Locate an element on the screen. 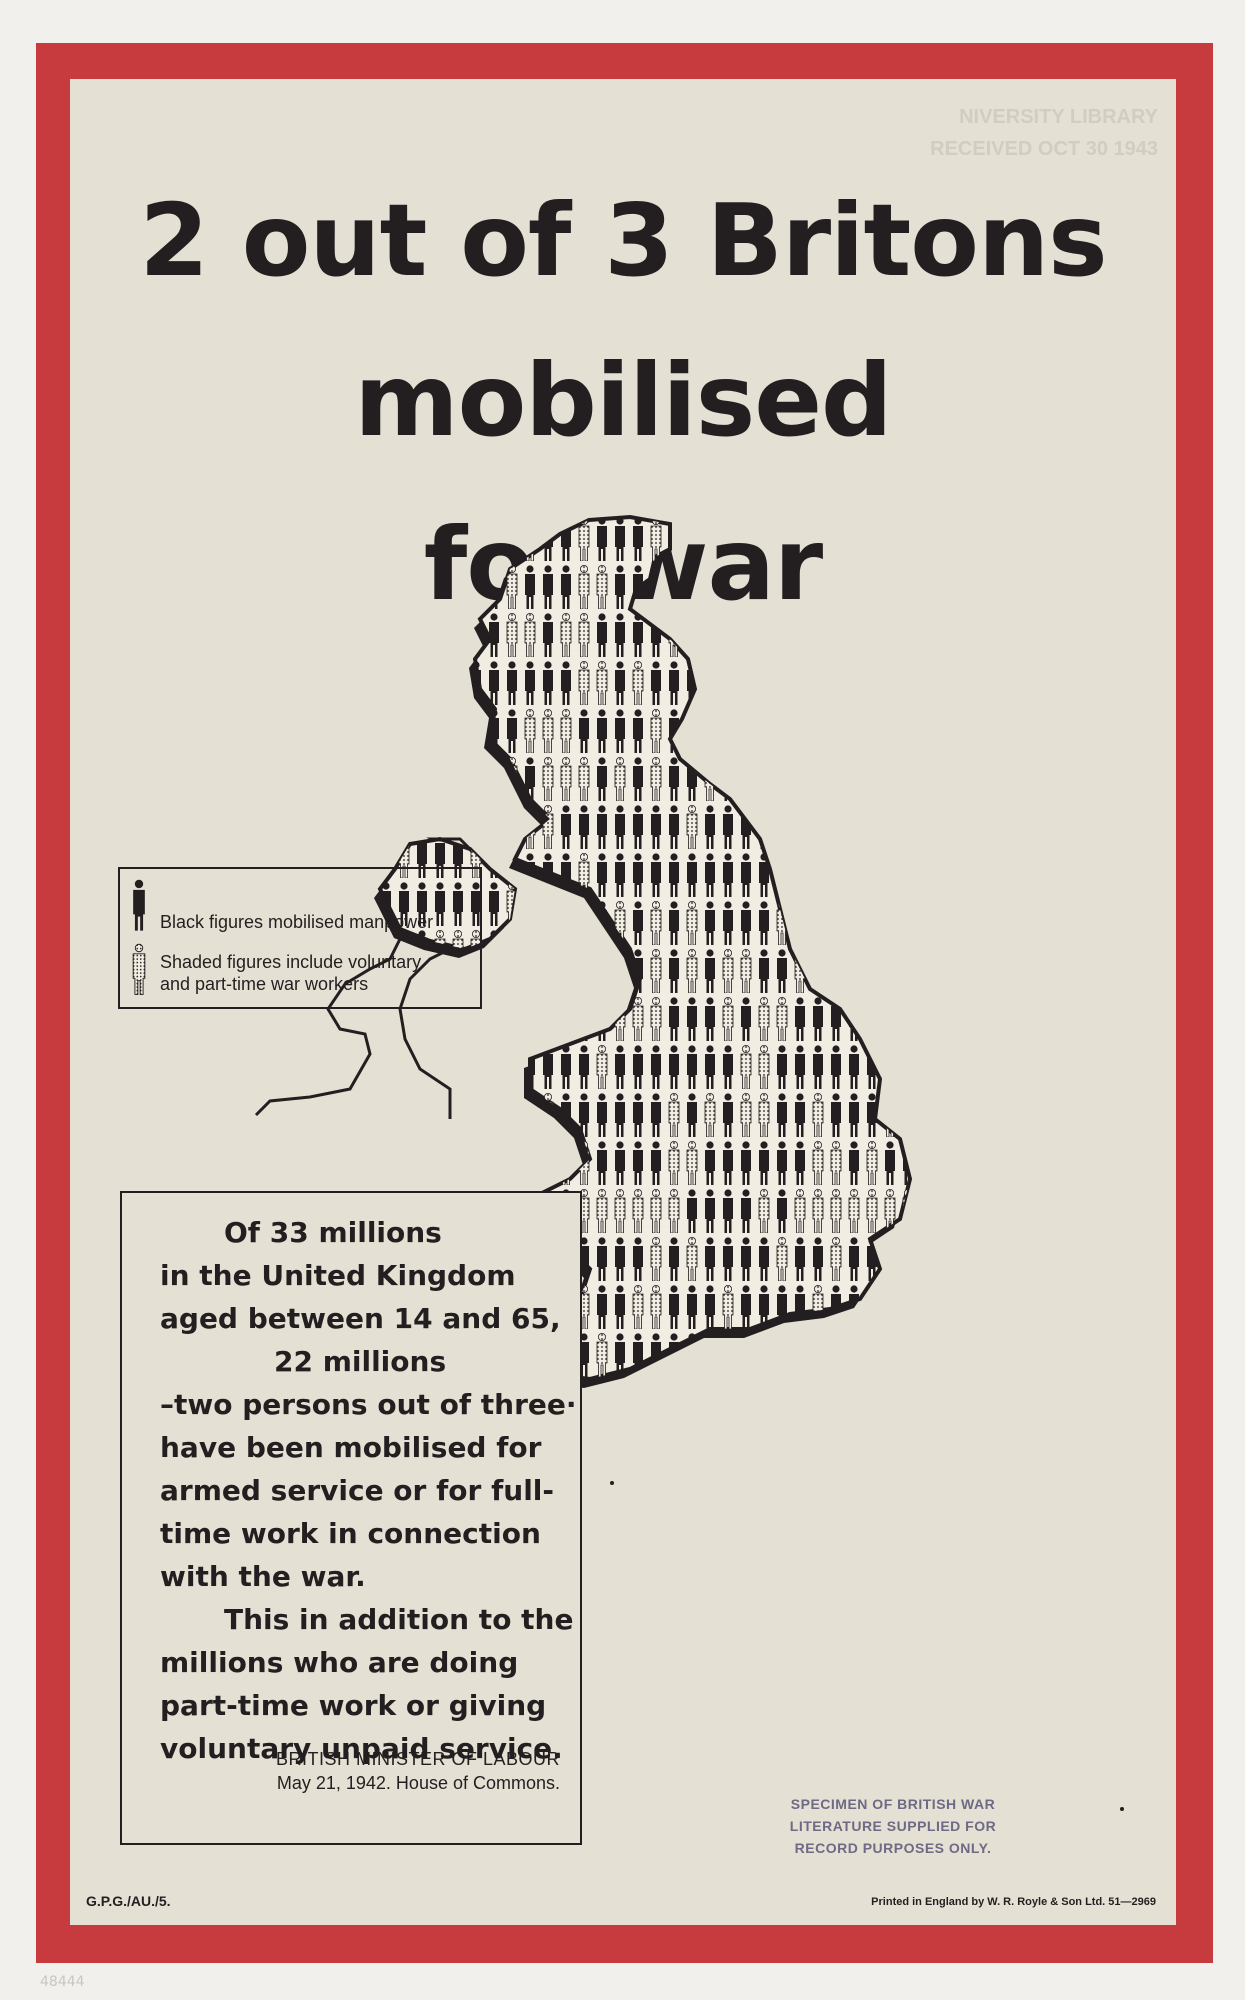 The height and width of the screenshot is (2000, 1245). quote-line: –two persons out of three· is located at coordinates (368, 1404).